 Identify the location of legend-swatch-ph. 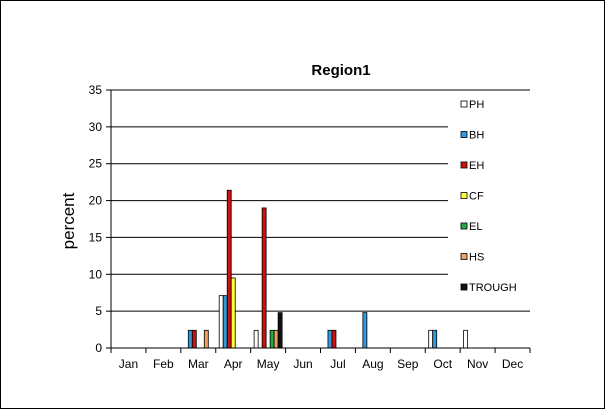
(464, 104).